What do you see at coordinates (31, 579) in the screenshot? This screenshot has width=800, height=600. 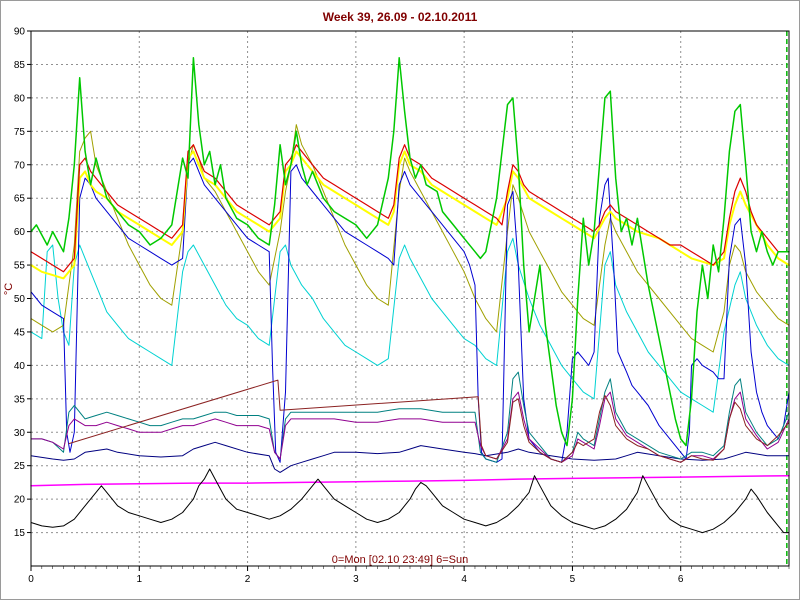 I see `svg-text: 0` at bounding box center [31, 579].